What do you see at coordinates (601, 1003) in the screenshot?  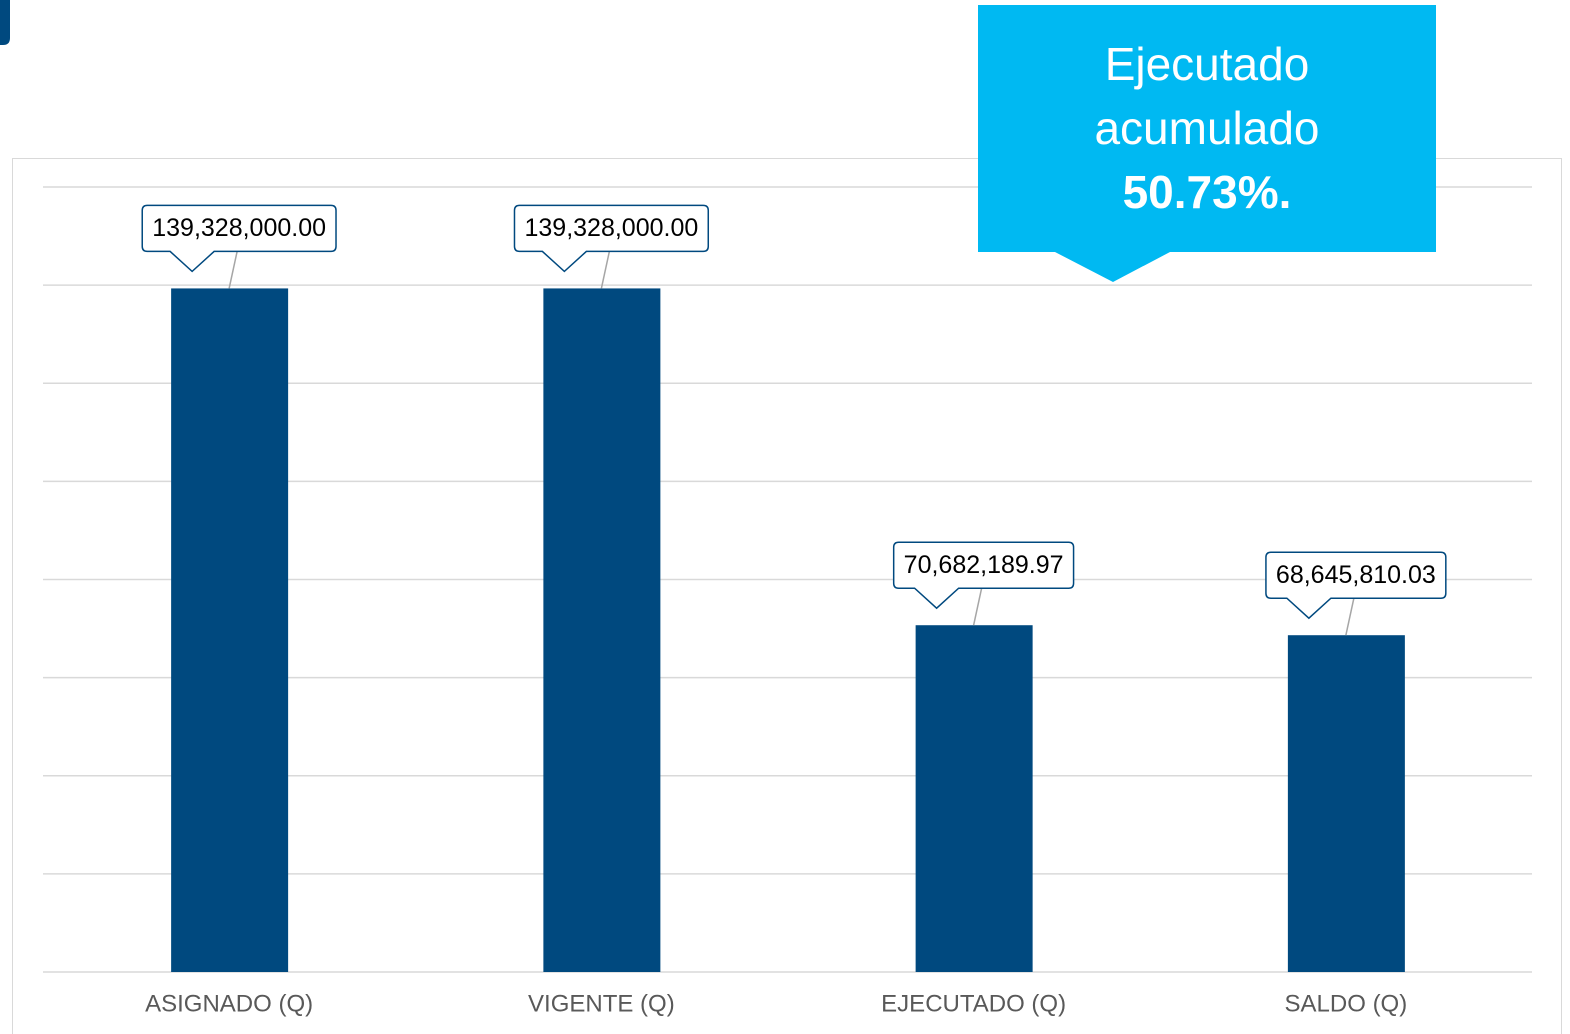 I see `x-tick-label: VIGENTE (Q)` at bounding box center [601, 1003].